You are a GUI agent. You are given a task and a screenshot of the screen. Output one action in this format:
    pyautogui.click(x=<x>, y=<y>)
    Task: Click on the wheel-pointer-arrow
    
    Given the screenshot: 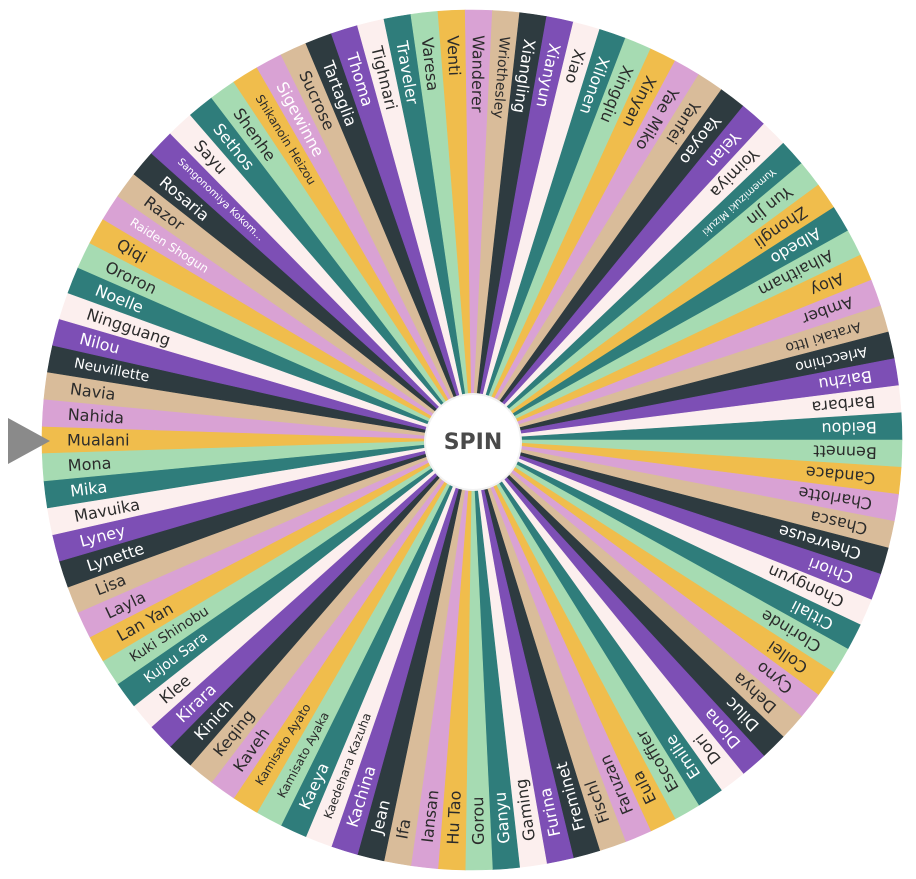 What is the action you would take?
    pyautogui.click(x=29, y=441)
    